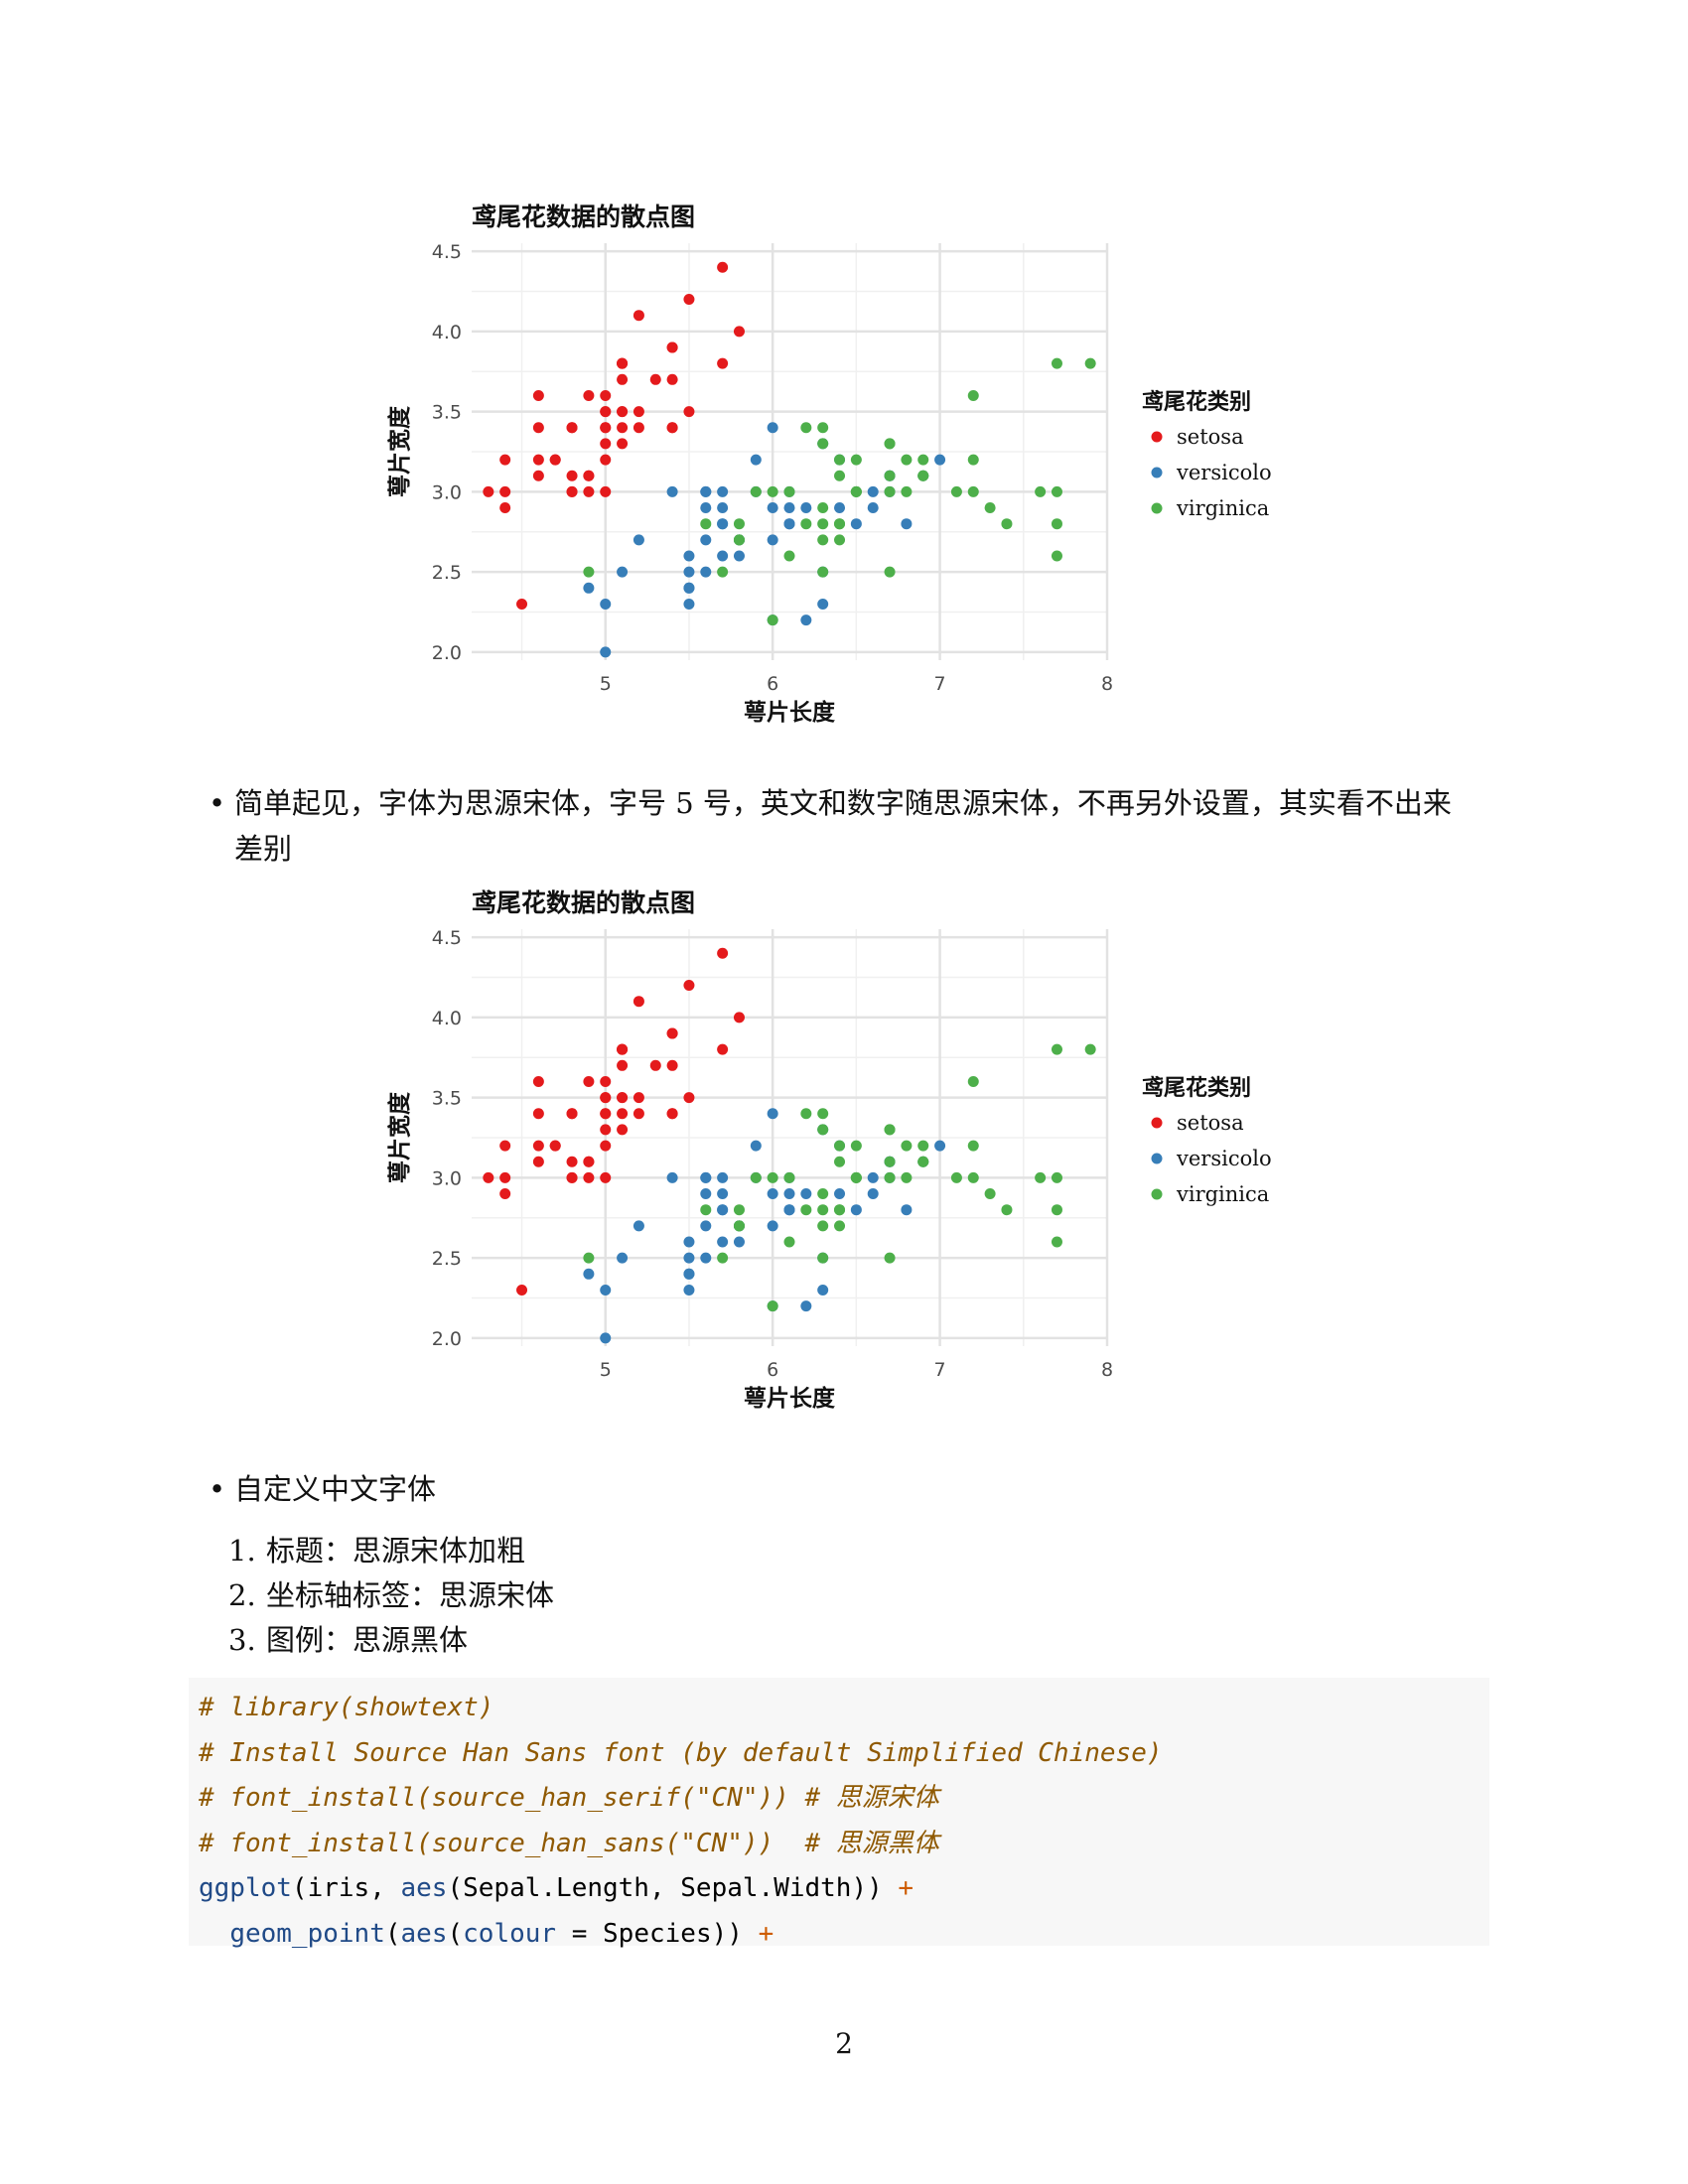  What do you see at coordinates (424, 1933) in the screenshot?
I see `code-function: aes` at bounding box center [424, 1933].